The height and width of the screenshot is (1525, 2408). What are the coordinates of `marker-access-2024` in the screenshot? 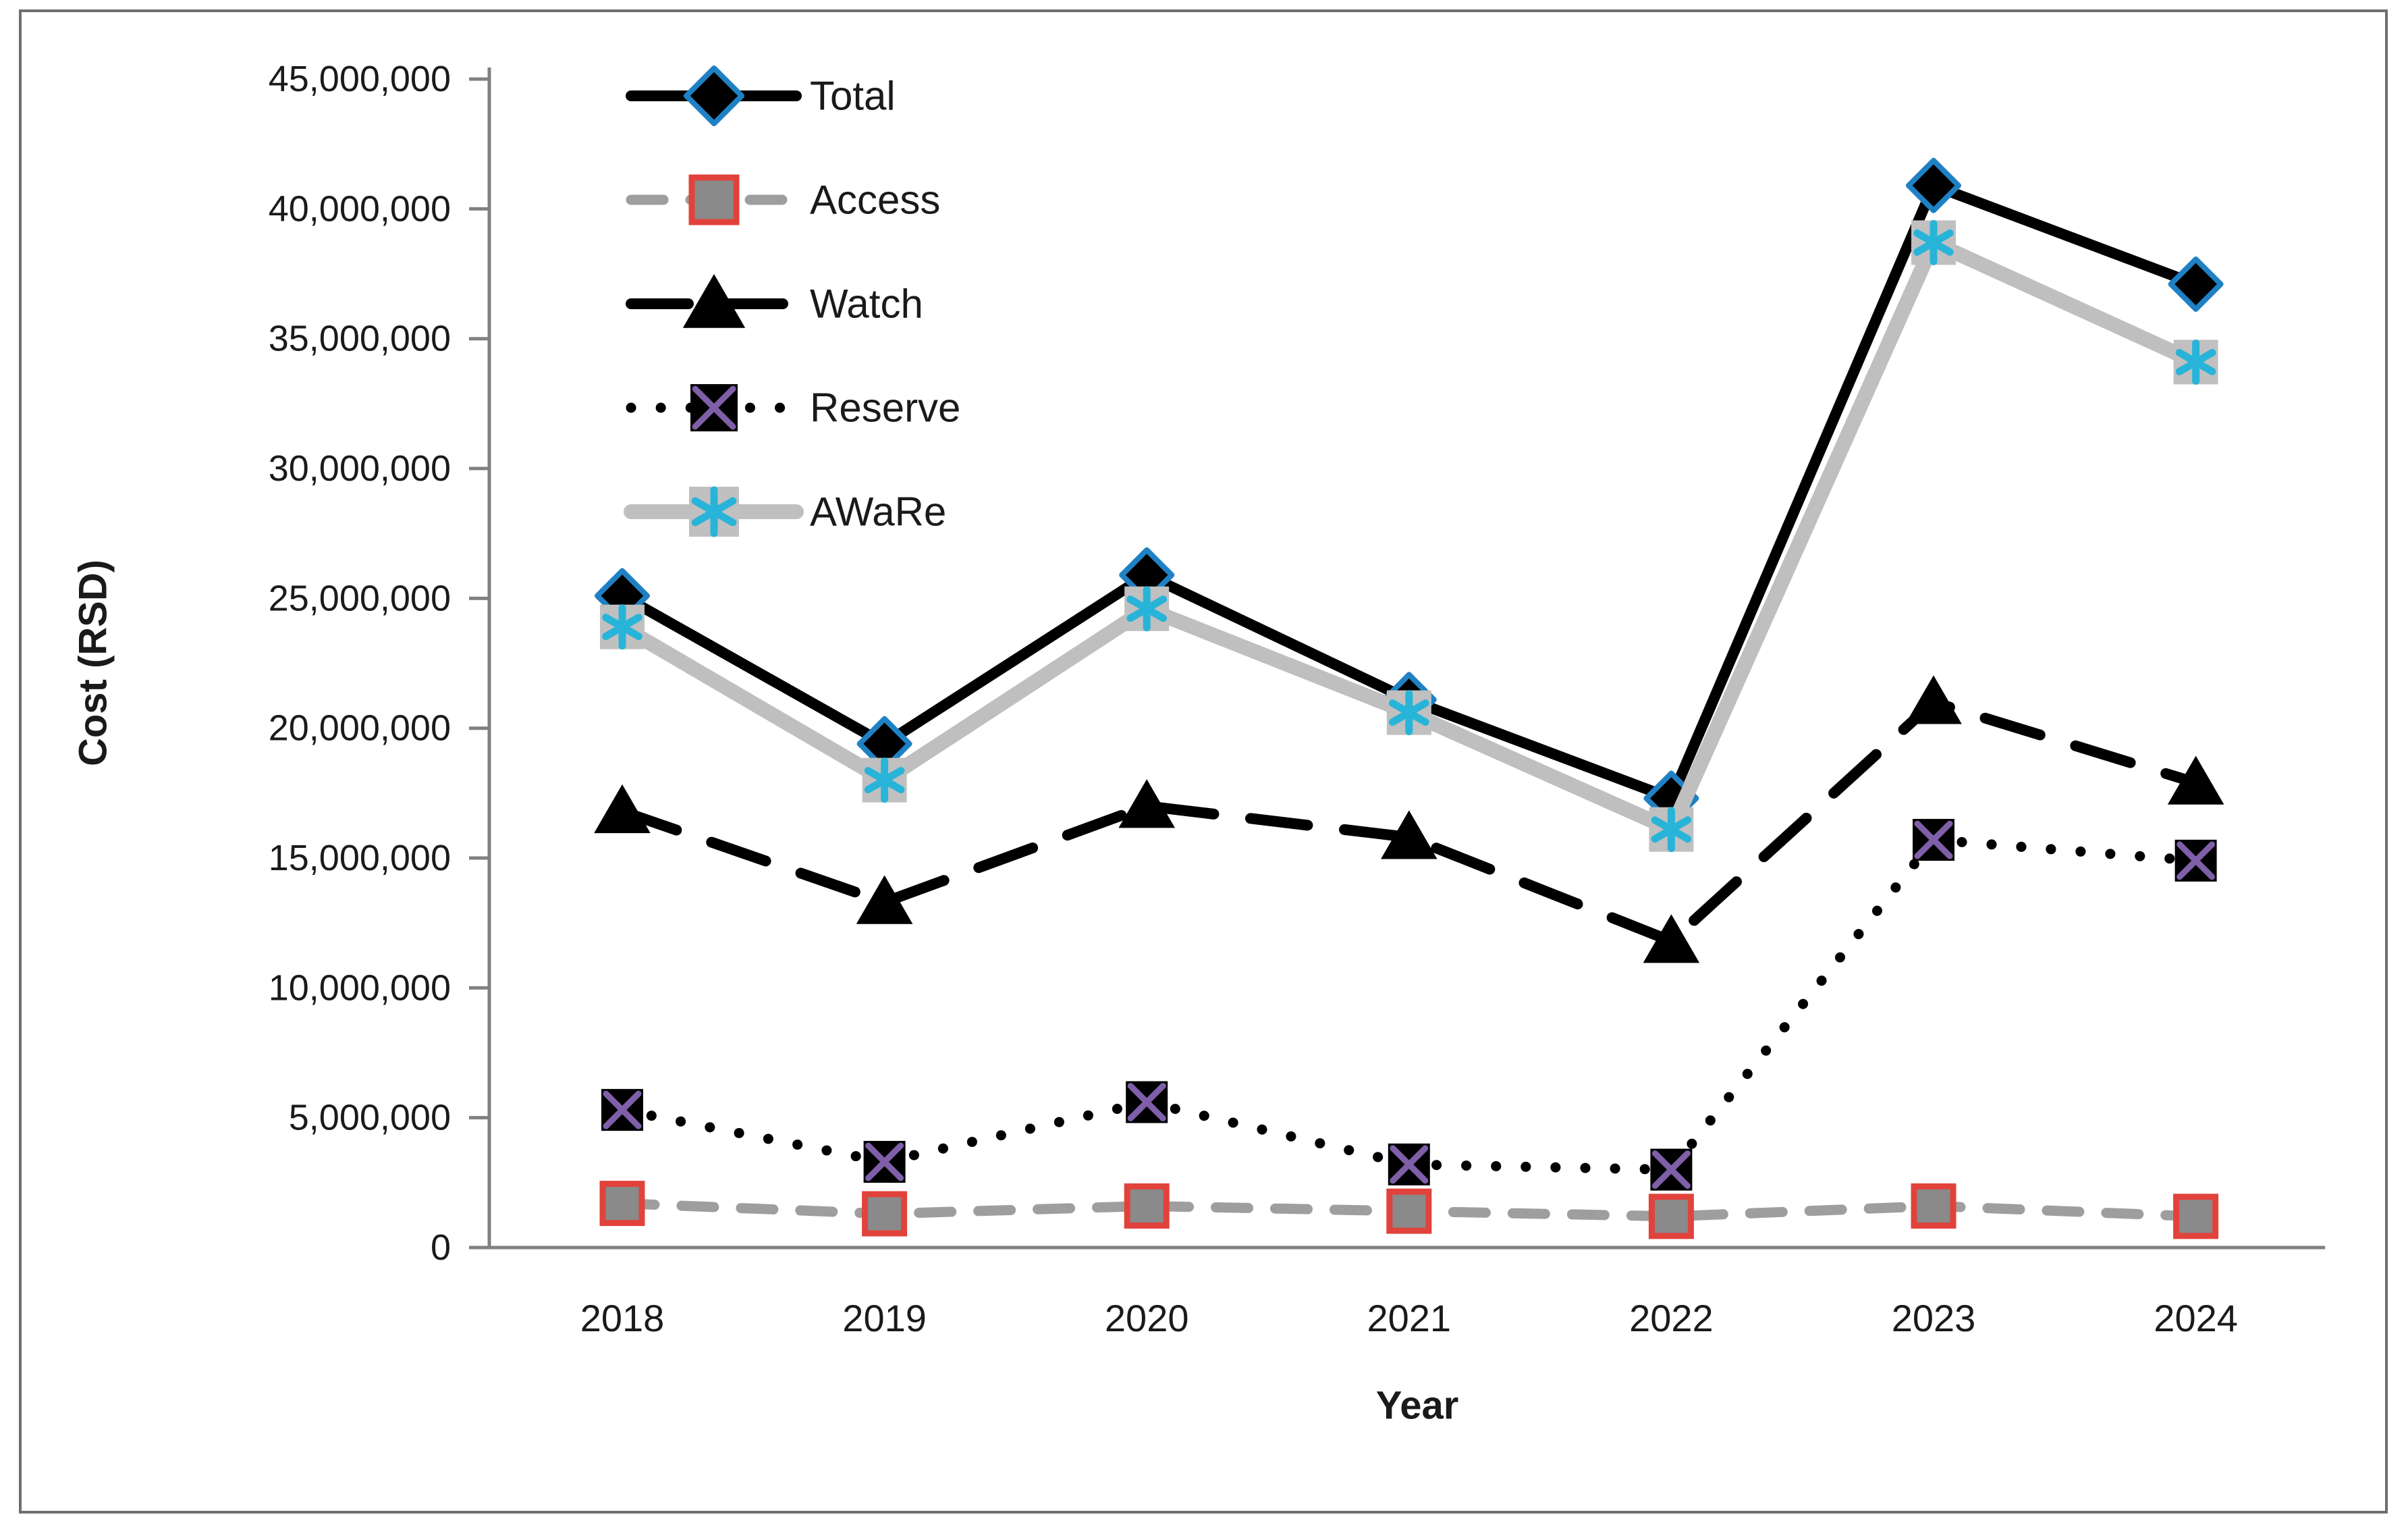 It's located at (2196, 1216).